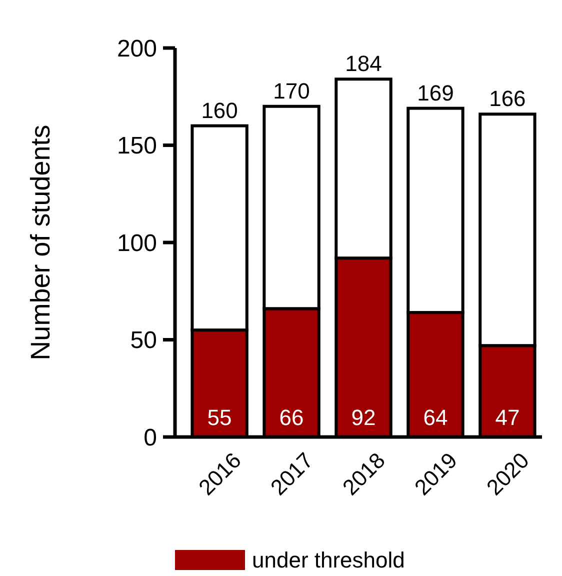  I want to click on total-label: 166, so click(507, 99).